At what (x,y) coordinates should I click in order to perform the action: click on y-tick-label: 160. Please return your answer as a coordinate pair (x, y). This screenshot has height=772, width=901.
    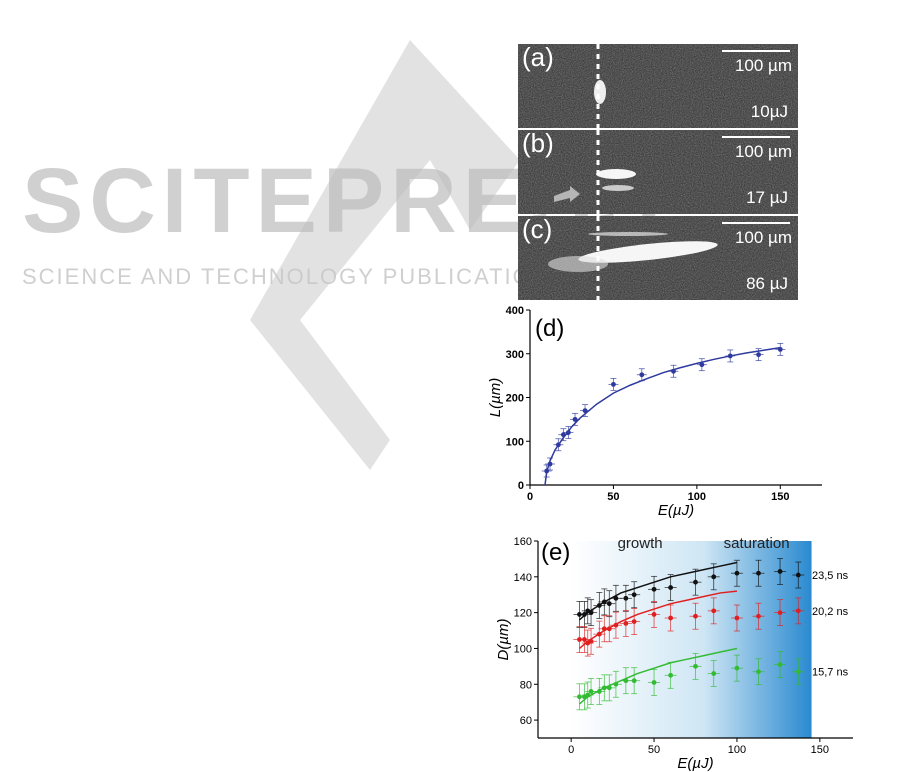
    Looking at the image, I should click on (523, 542).